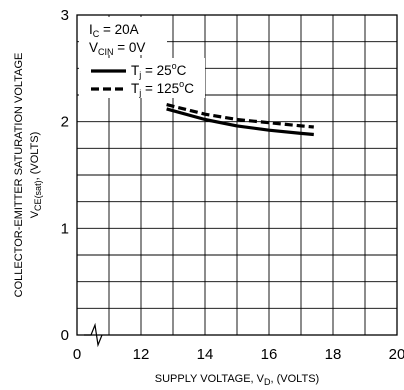  Describe the element at coordinates (77, 354) in the screenshot. I see `x-tick-label: 0` at that location.